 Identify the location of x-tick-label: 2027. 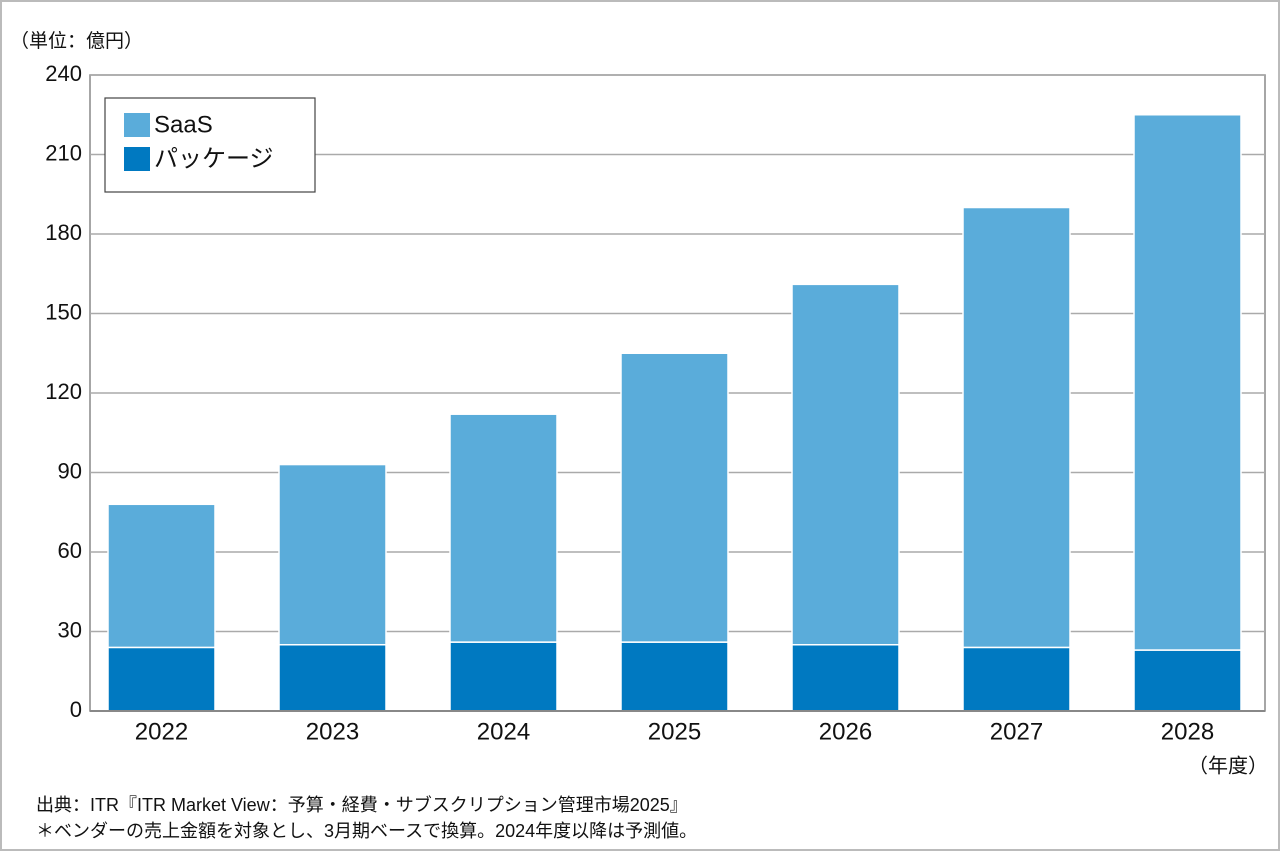
(1016, 731).